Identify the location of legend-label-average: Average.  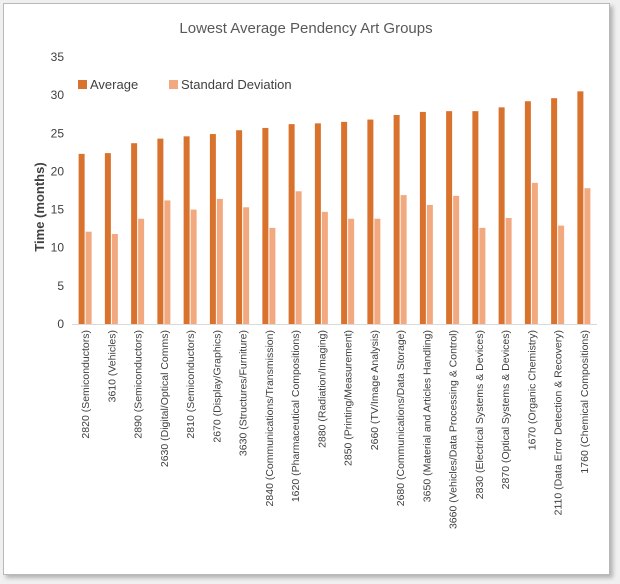
(114, 84).